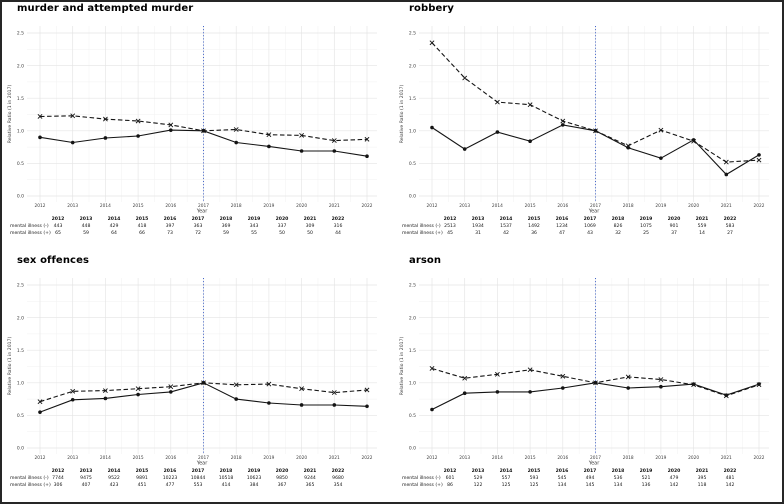 The image size is (784, 504). Describe the element at coordinates (53, 260) in the screenshot. I see `chart-title: sex offences` at that location.